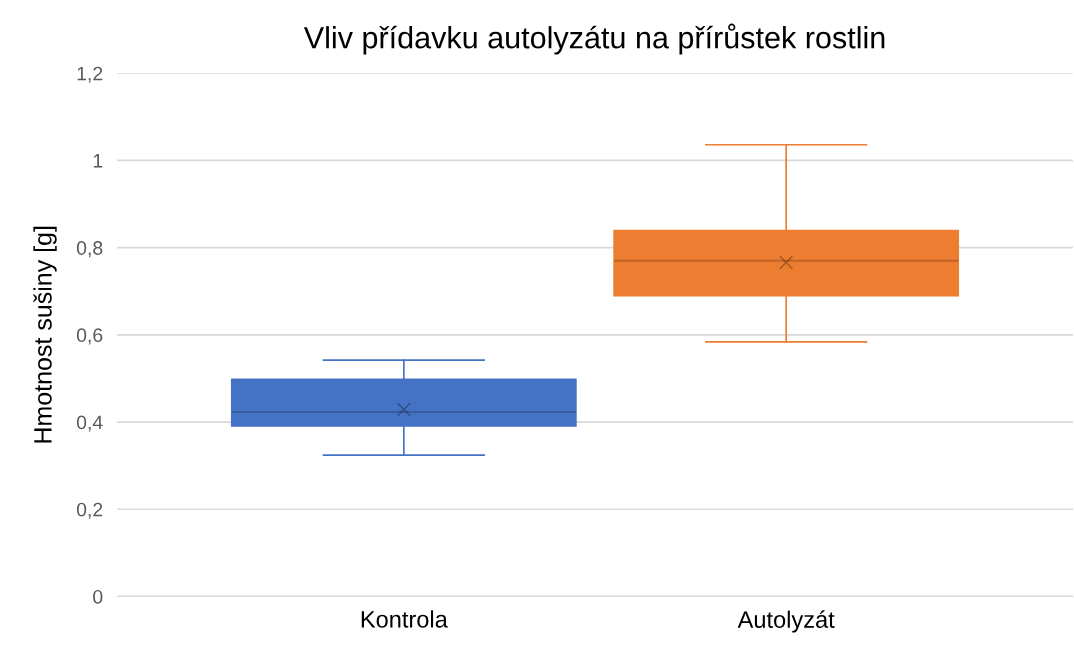  What do you see at coordinates (404, 619) in the screenshot?
I see `x-tick-label: Kontrola` at bounding box center [404, 619].